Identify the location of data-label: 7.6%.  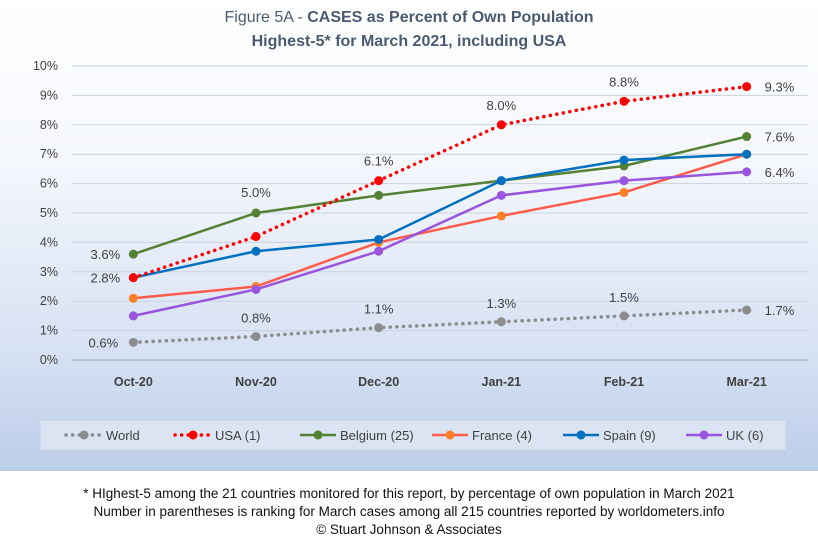
(780, 137).